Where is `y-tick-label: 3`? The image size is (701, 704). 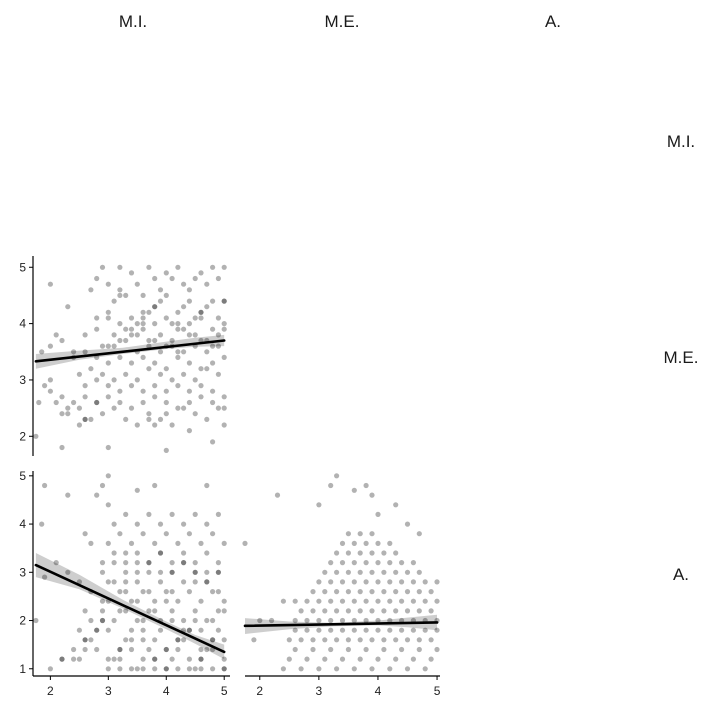 y-tick-label: 3 is located at coordinates (22, 380).